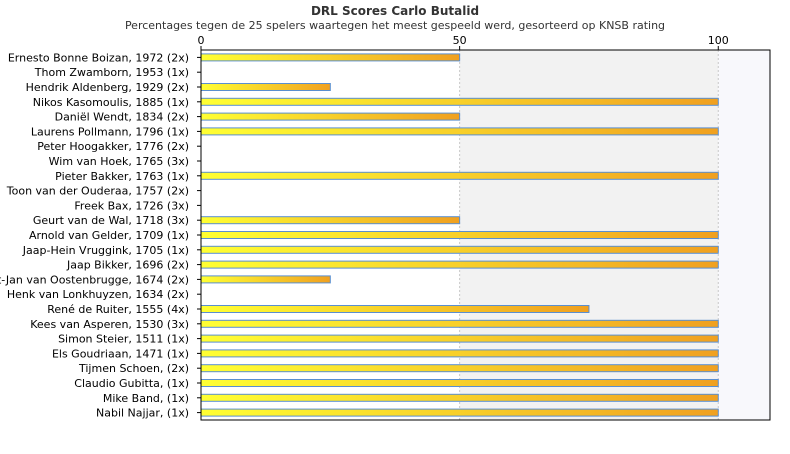 The width and height of the screenshot is (790, 454). I want to click on y-tick-label: Geurt van de Wal, 1718 (3x), so click(111, 220).